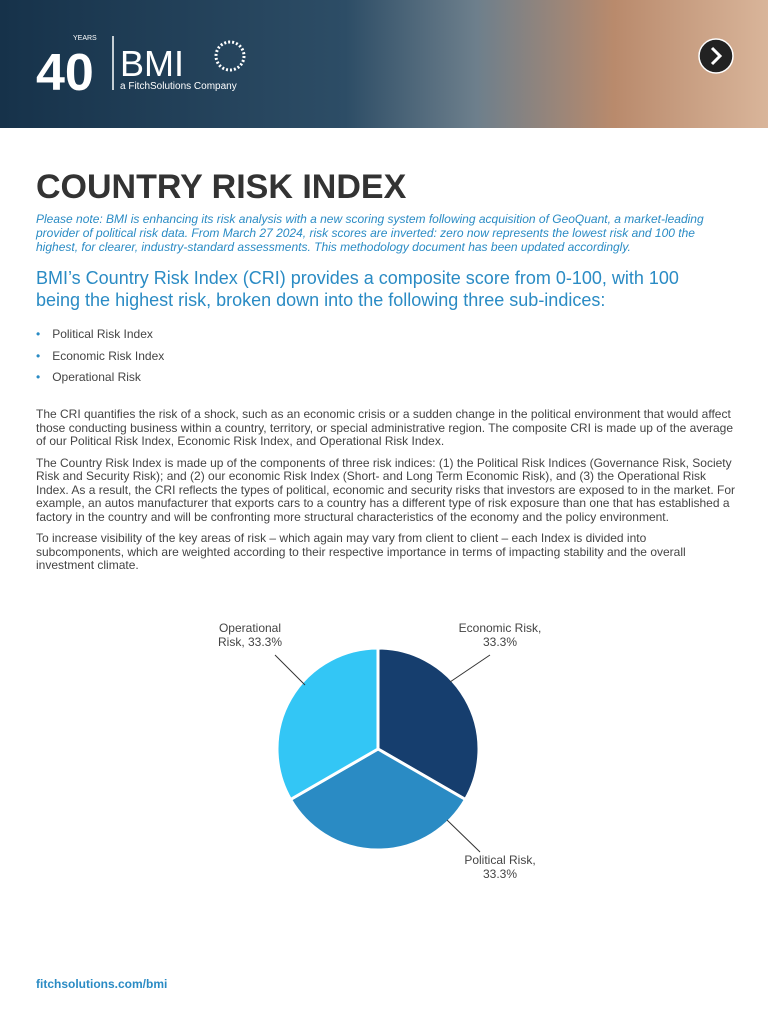 Image resolution: width=768 pixels, height=1024 pixels. Describe the element at coordinates (716, 56) in the screenshot. I see `next-button` at that location.